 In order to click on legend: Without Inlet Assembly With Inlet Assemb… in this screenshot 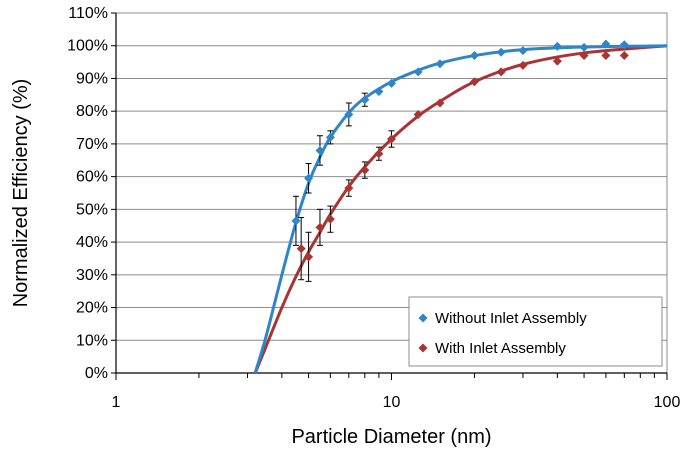, I will do `click(535, 331)`.